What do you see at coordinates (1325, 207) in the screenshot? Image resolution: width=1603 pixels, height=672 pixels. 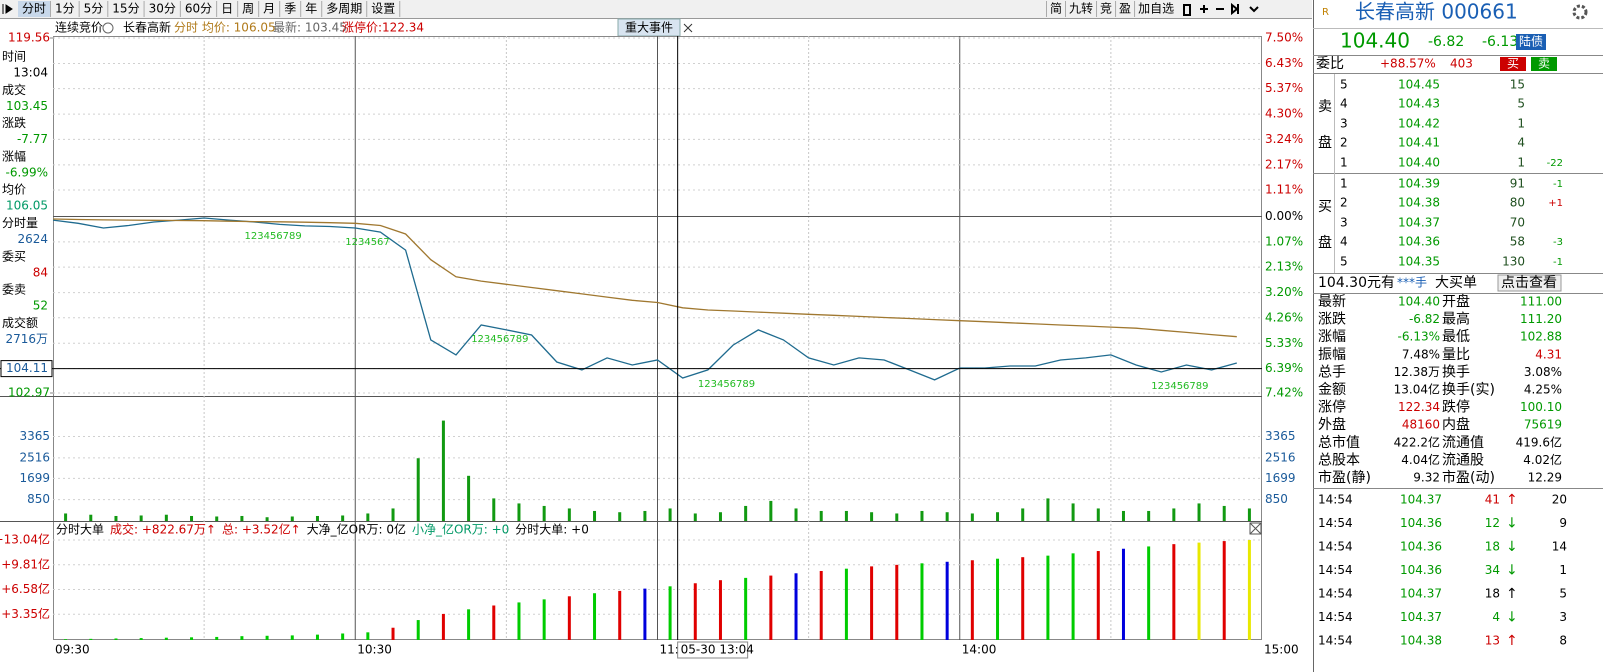 I see `book-side: 买` at bounding box center [1325, 207].